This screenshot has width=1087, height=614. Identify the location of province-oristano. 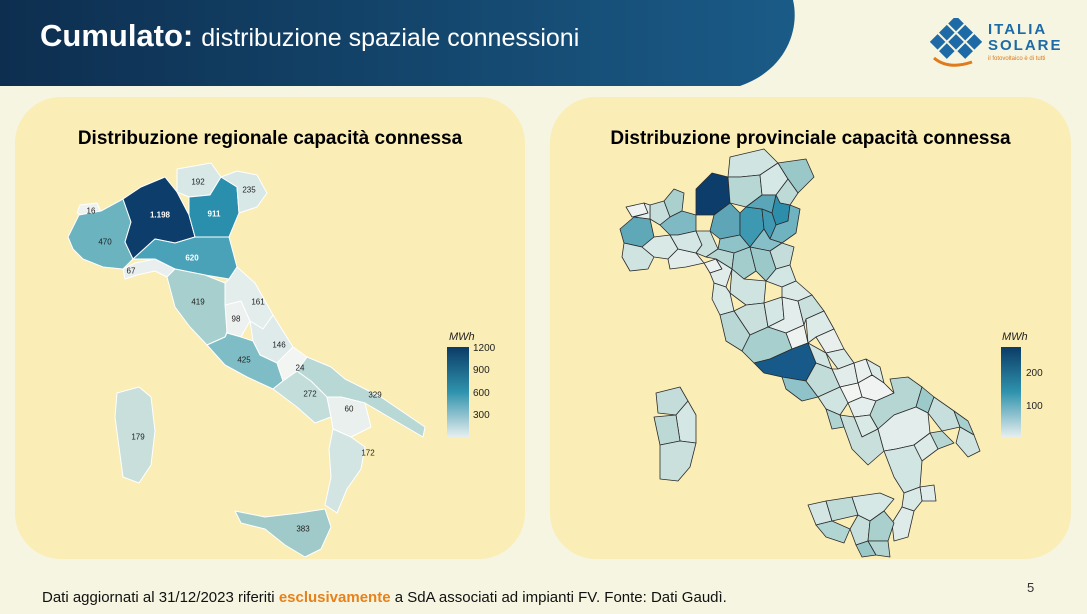
(667, 430).